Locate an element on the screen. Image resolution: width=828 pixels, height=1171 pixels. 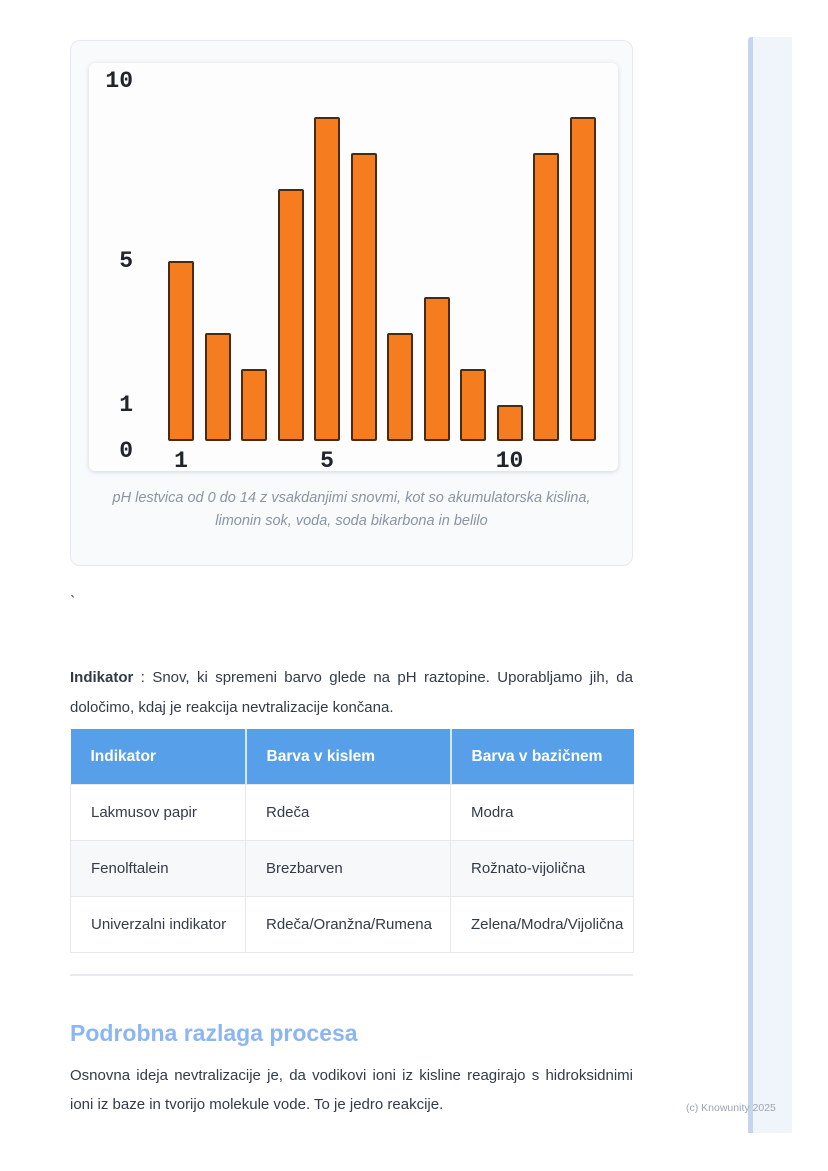
cell-indicator: Lakmusov papir is located at coordinates (158, 812).